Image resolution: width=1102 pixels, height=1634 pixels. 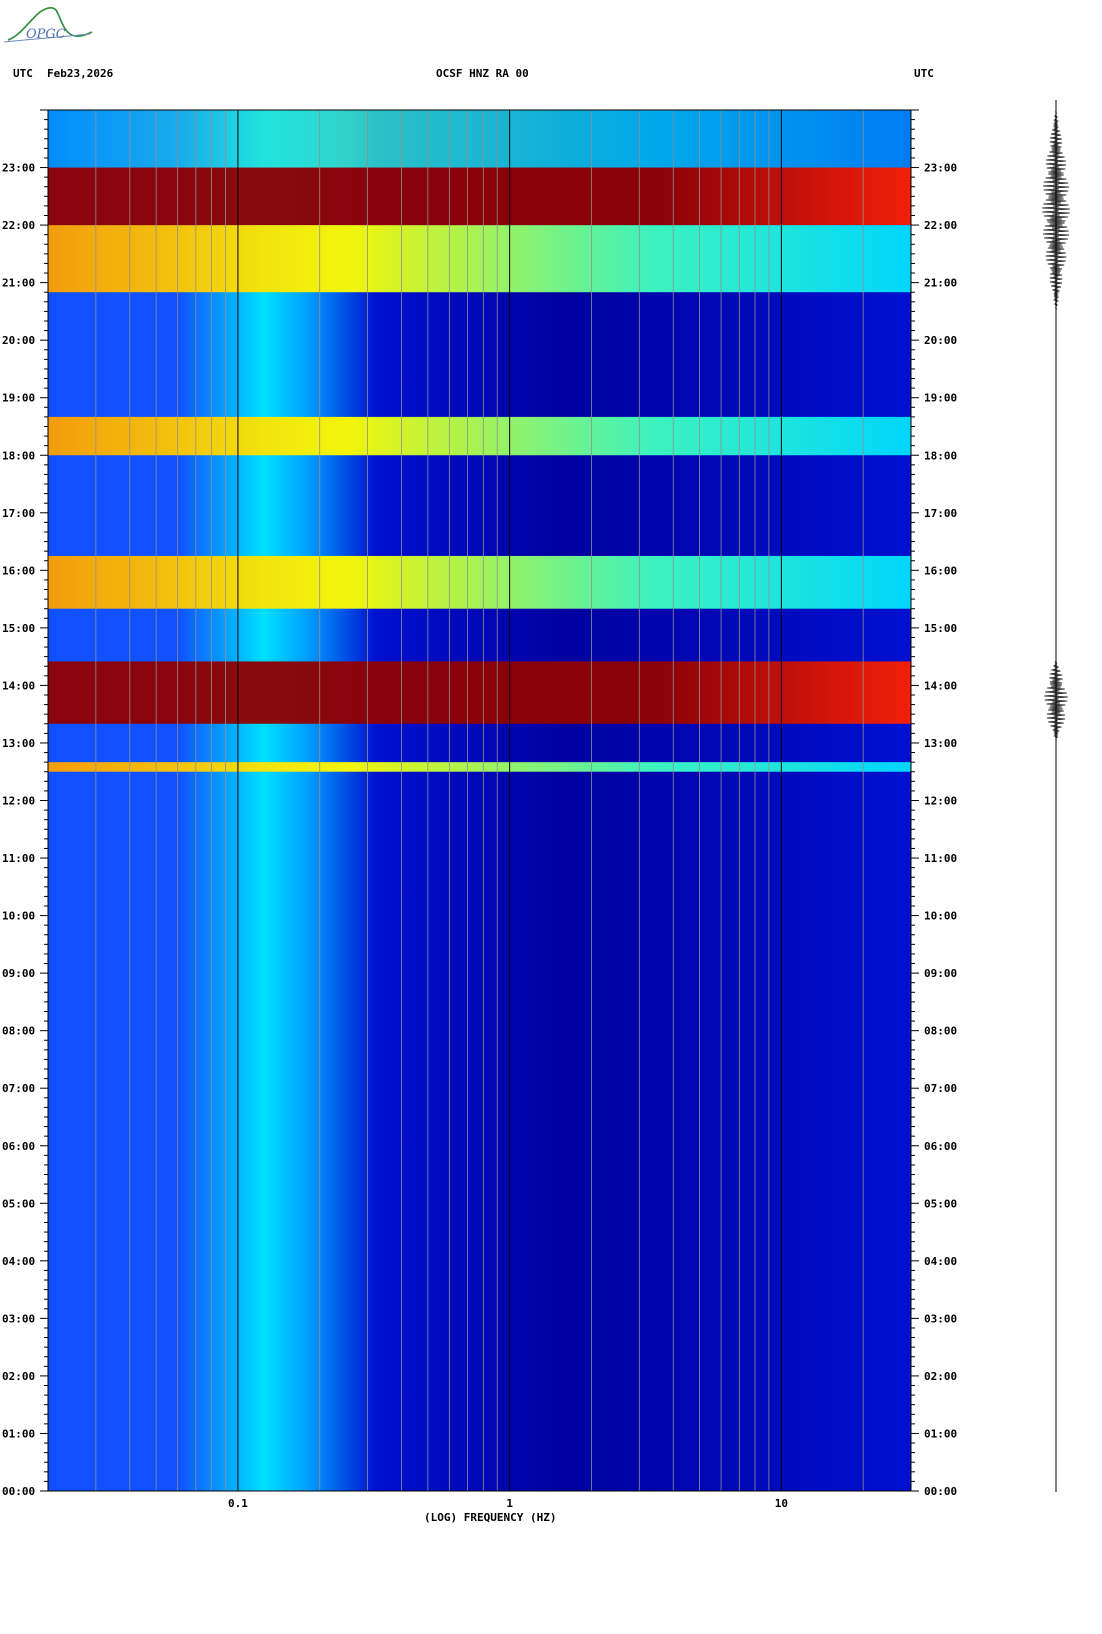 What do you see at coordinates (18, 801) in the screenshot?
I see `y-tick-label-left: 12:00` at bounding box center [18, 801].